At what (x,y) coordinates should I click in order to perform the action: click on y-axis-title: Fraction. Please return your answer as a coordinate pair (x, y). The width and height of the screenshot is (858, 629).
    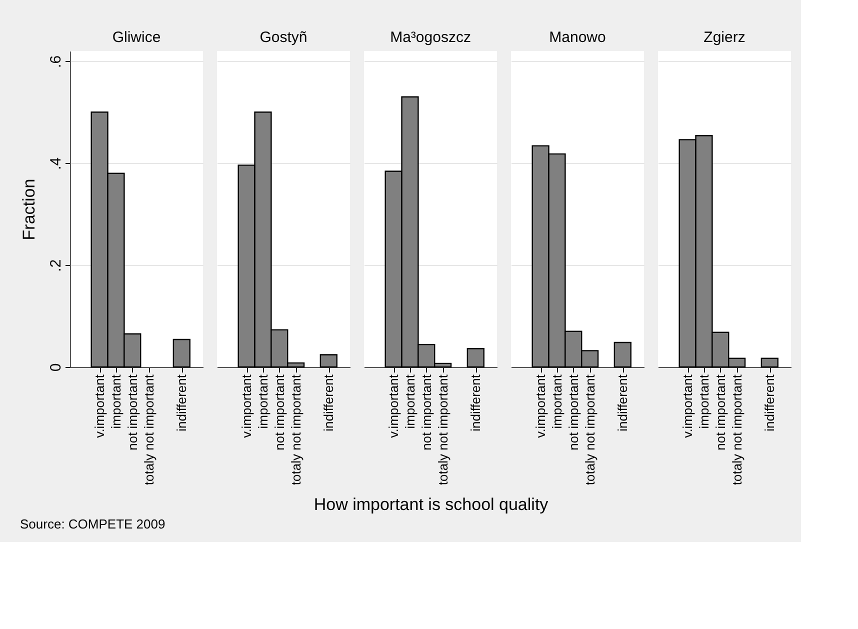
    Looking at the image, I should click on (29, 209).